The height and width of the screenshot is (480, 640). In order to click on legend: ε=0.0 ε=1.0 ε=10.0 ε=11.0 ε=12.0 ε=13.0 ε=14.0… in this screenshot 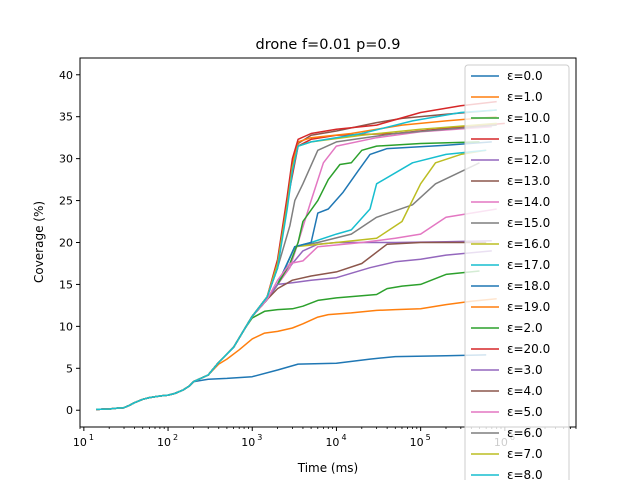, I will do `click(517, 272)`.